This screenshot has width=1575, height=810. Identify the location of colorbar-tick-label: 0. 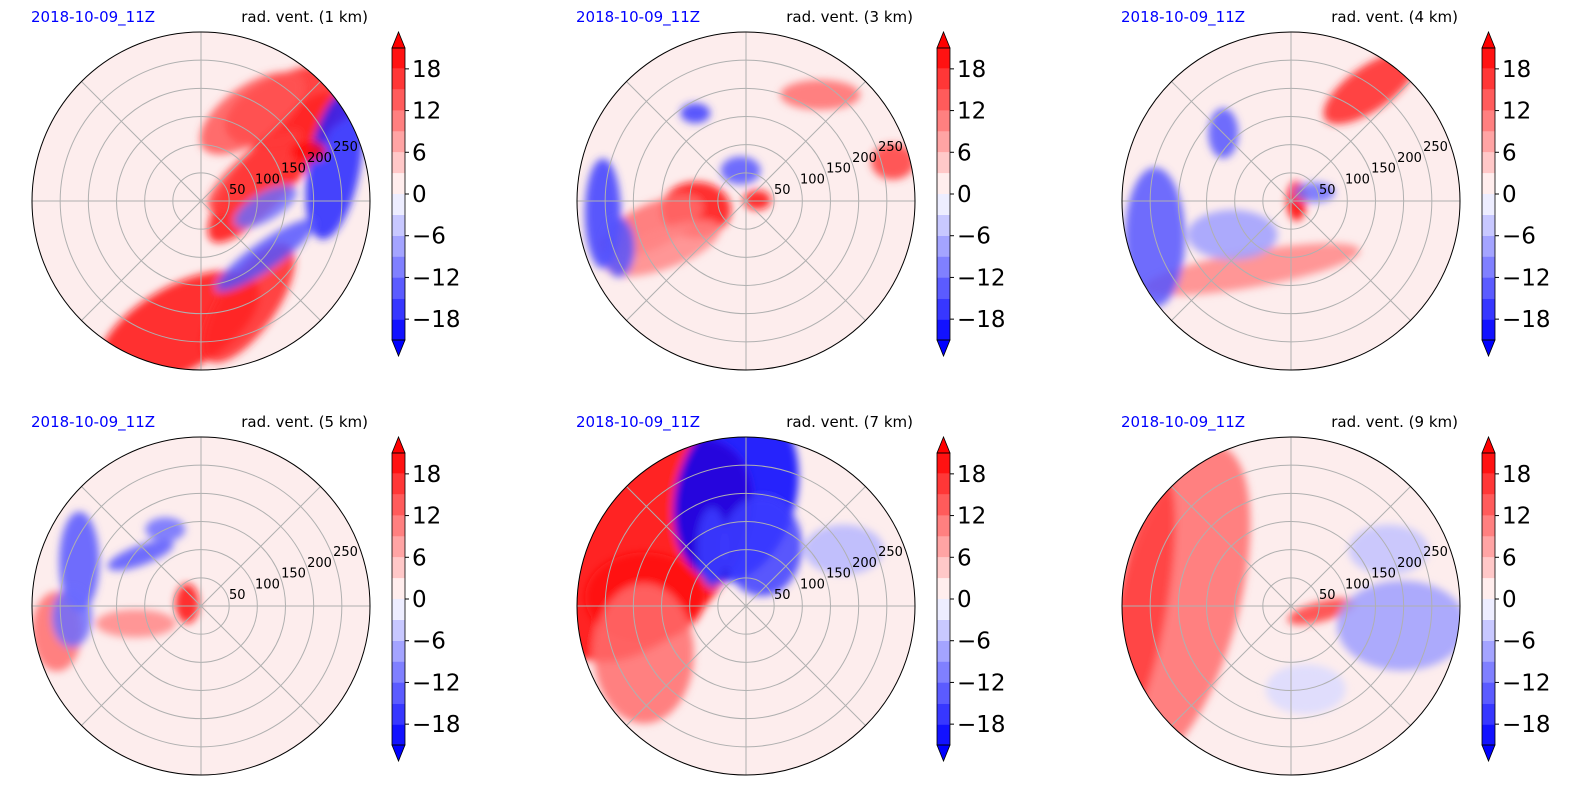
(1509, 600).